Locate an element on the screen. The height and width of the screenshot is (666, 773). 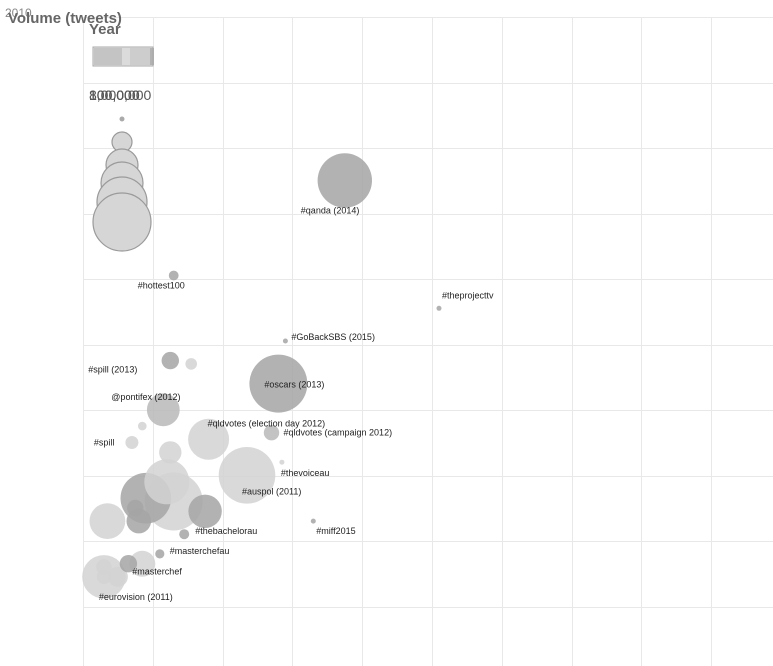
bubble-label: #oscars (2013) is located at coordinates (294, 385).